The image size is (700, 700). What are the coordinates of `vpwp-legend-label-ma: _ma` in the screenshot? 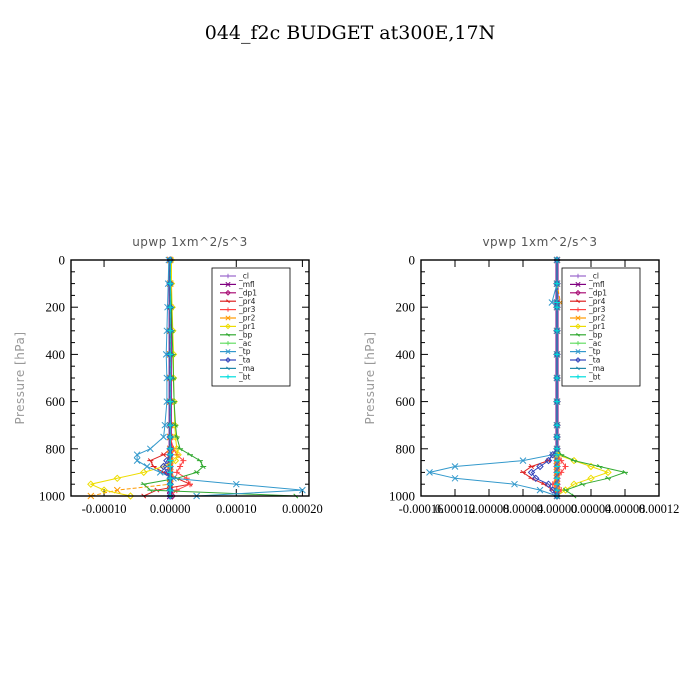 It's located at (596, 368).